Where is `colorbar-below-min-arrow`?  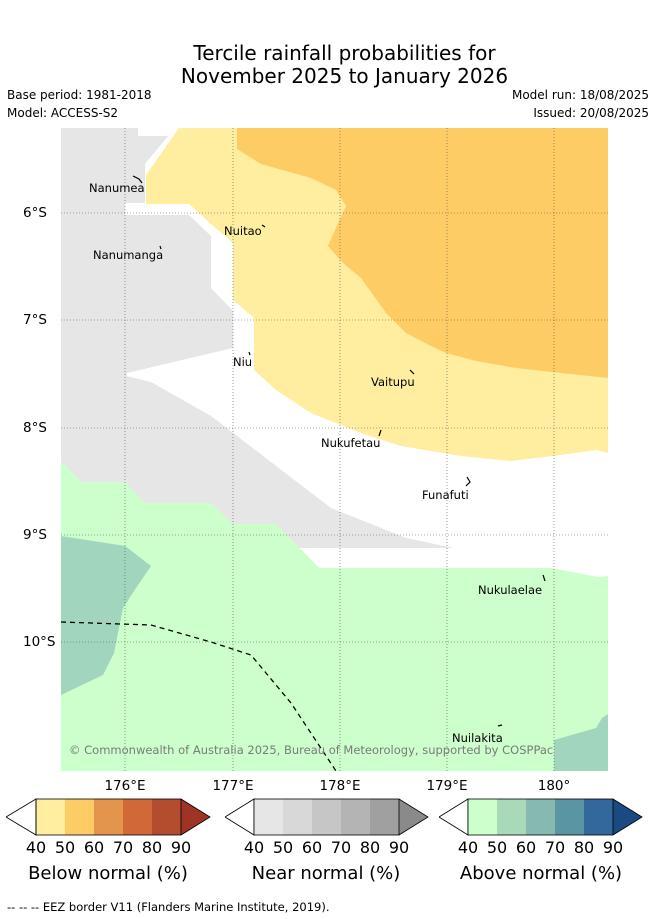
colorbar-below-min-arrow is located at coordinates (21, 817).